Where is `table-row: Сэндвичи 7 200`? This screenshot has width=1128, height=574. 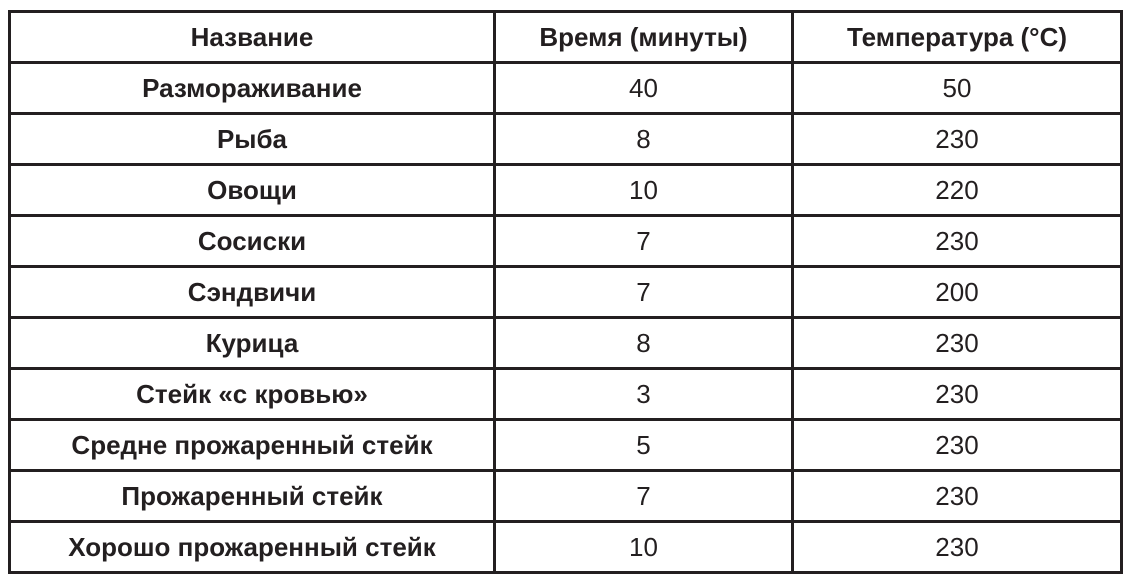 table-row: Сэндвичи 7 200 is located at coordinates (565, 292).